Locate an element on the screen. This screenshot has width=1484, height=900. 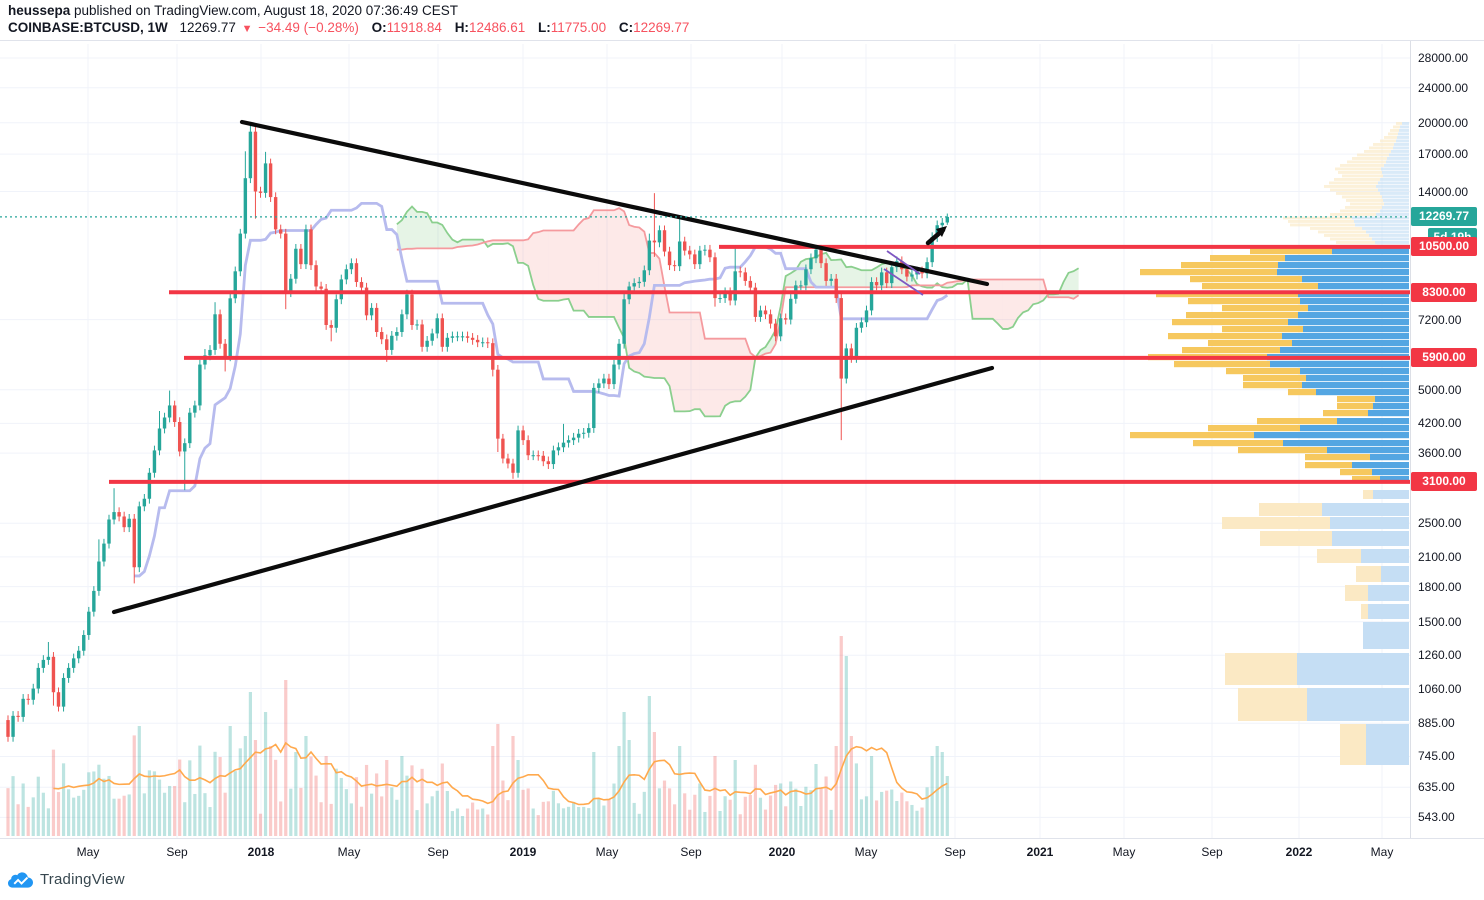
symbol-title: COINBASE:BTCUSD, 1W is located at coordinates (88, 27).